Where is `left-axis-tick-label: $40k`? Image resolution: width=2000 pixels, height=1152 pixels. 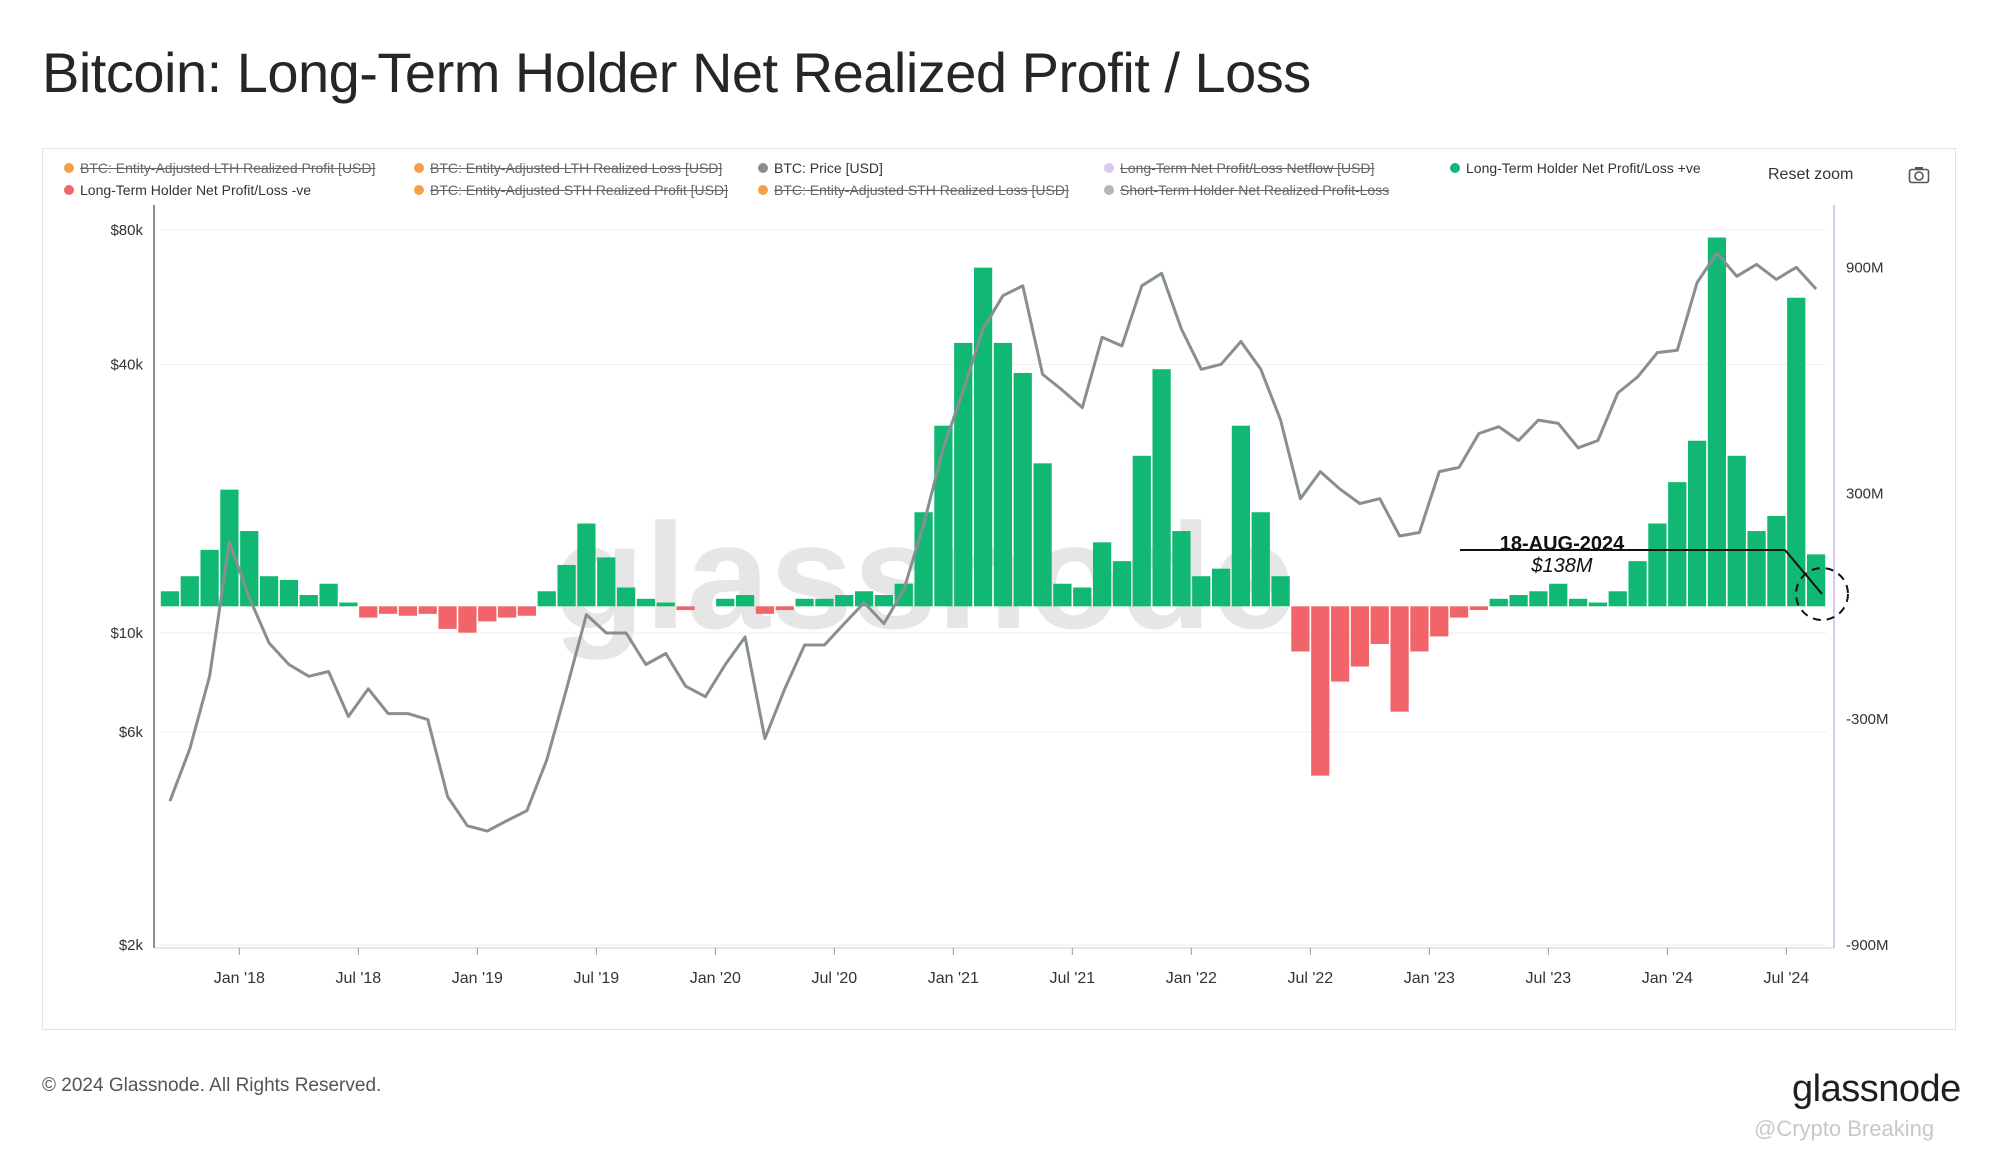
left-axis-tick-label: $40k is located at coordinates (126, 364).